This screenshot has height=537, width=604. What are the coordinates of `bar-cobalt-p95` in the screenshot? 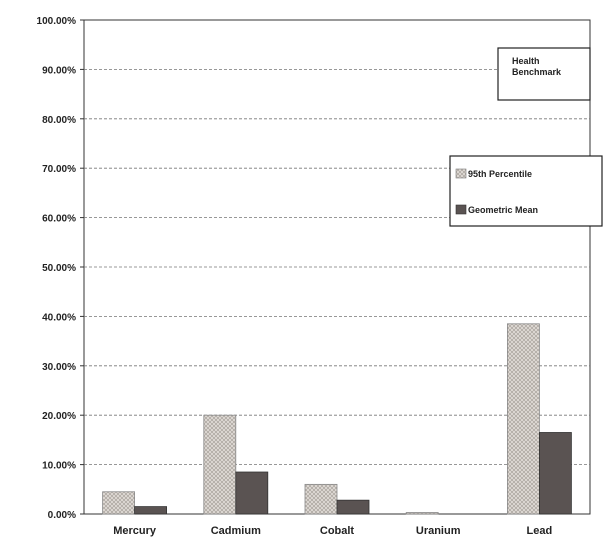 It's located at (321, 499).